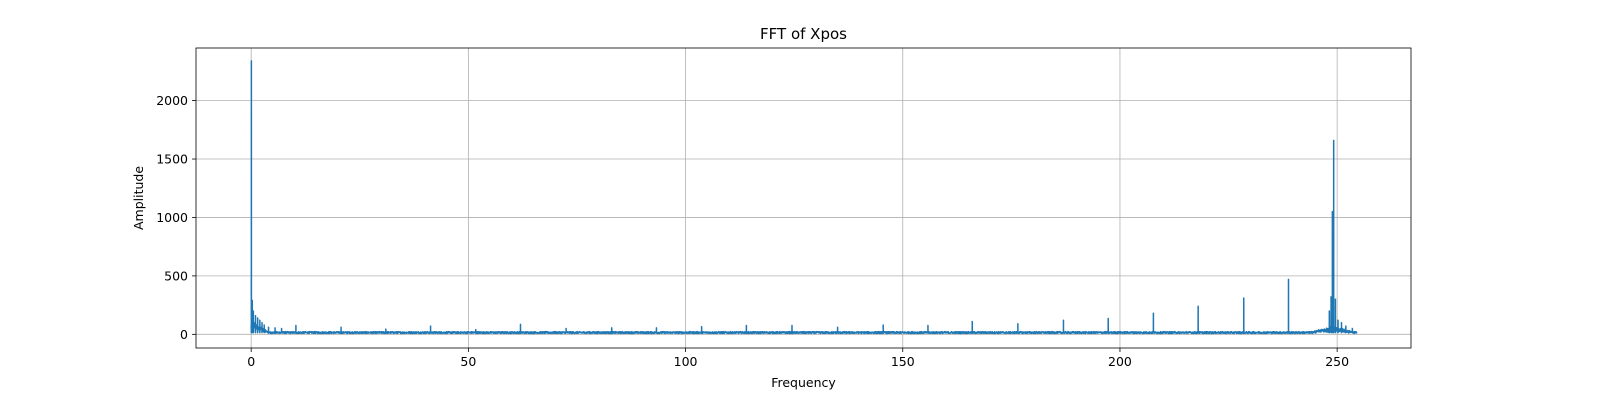  I want to click on x-axis-label: Frequency, so click(803, 382).